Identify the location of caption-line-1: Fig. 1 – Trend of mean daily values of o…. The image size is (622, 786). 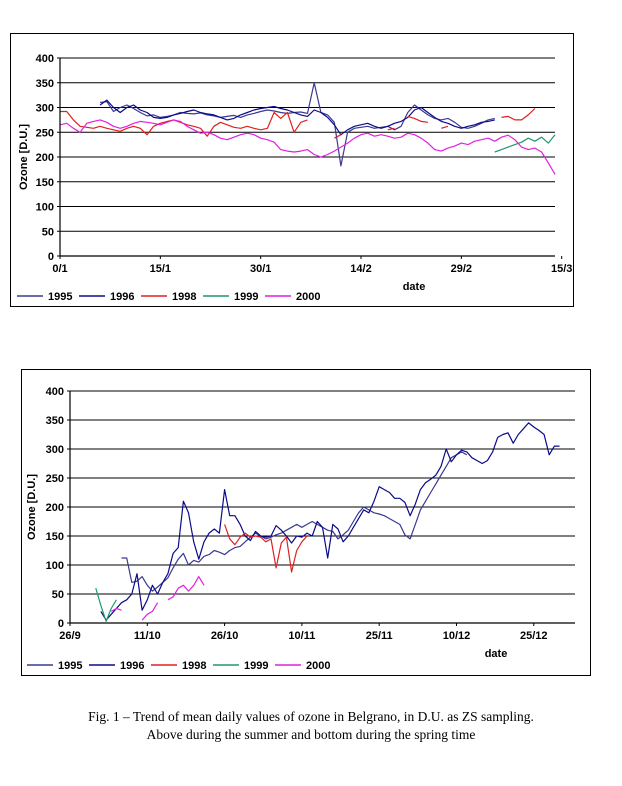
(311, 716).